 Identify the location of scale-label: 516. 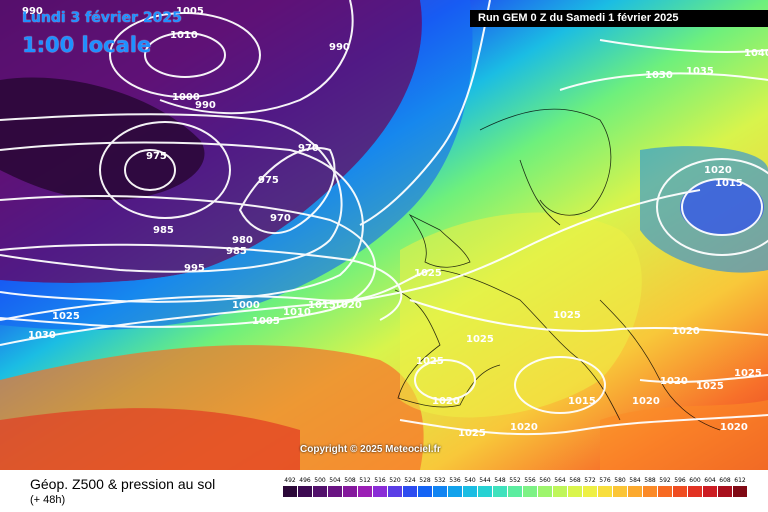
(380, 480).